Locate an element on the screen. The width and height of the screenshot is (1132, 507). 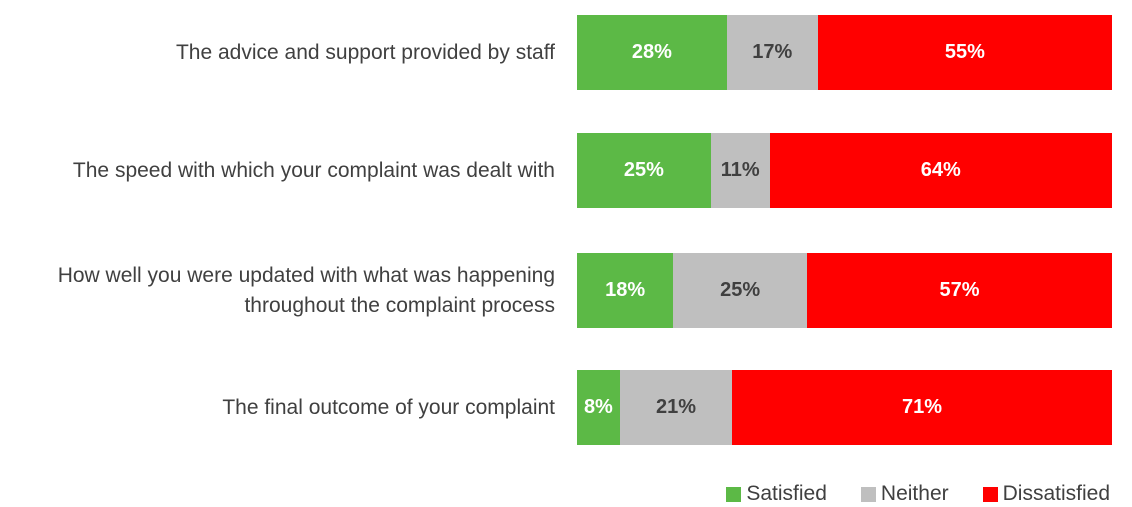
bar-segment: 57% is located at coordinates (959, 290).